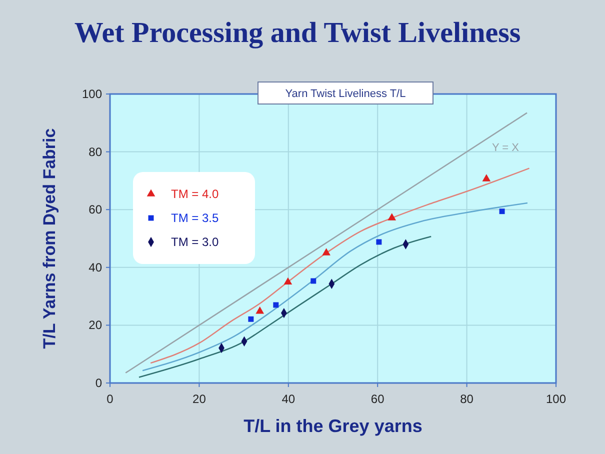 This screenshot has height=454, width=605. Describe the element at coordinates (95, 209) in the screenshot. I see `y-tick-label: 60` at that location.